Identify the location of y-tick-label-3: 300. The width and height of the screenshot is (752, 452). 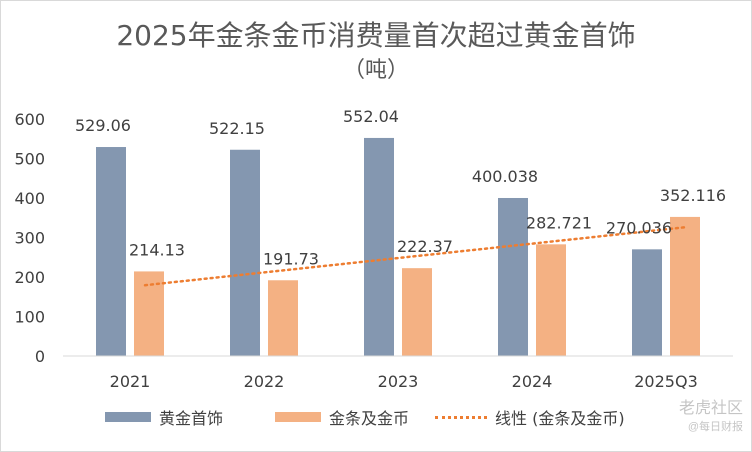
(29, 238).